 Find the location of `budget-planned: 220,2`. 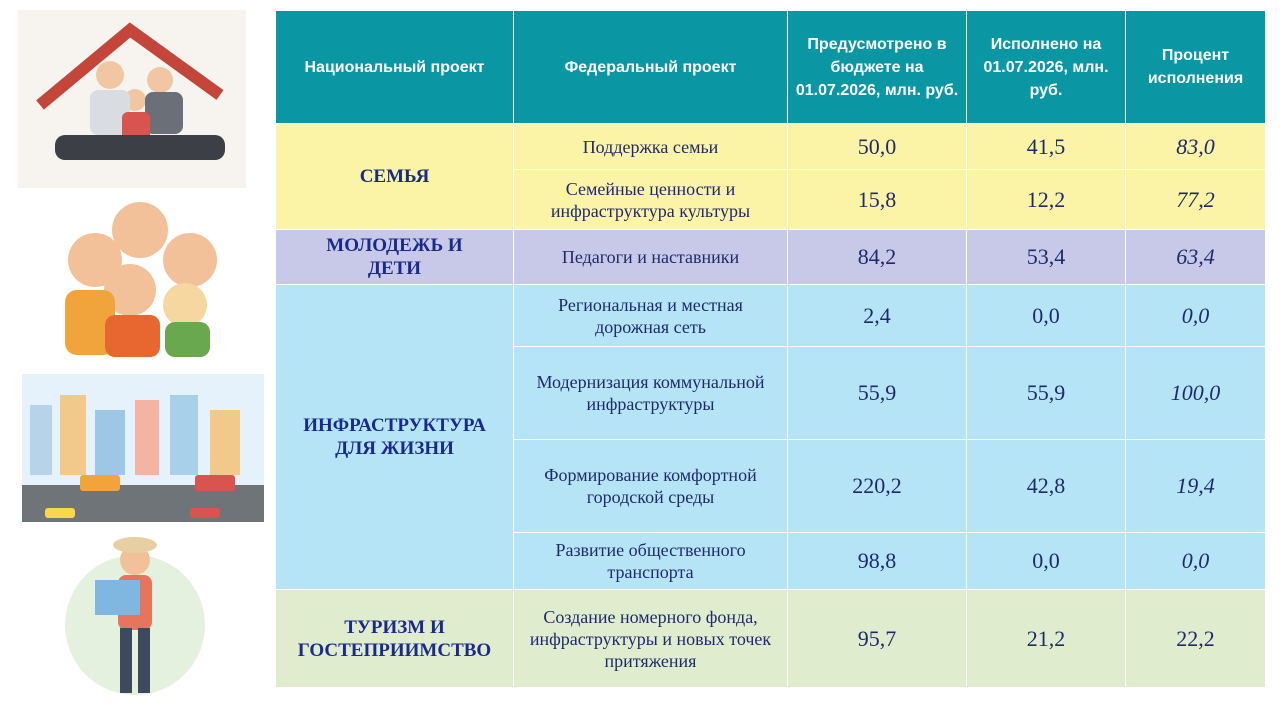

budget-planned: 220,2 is located at coordinates (877, 486).